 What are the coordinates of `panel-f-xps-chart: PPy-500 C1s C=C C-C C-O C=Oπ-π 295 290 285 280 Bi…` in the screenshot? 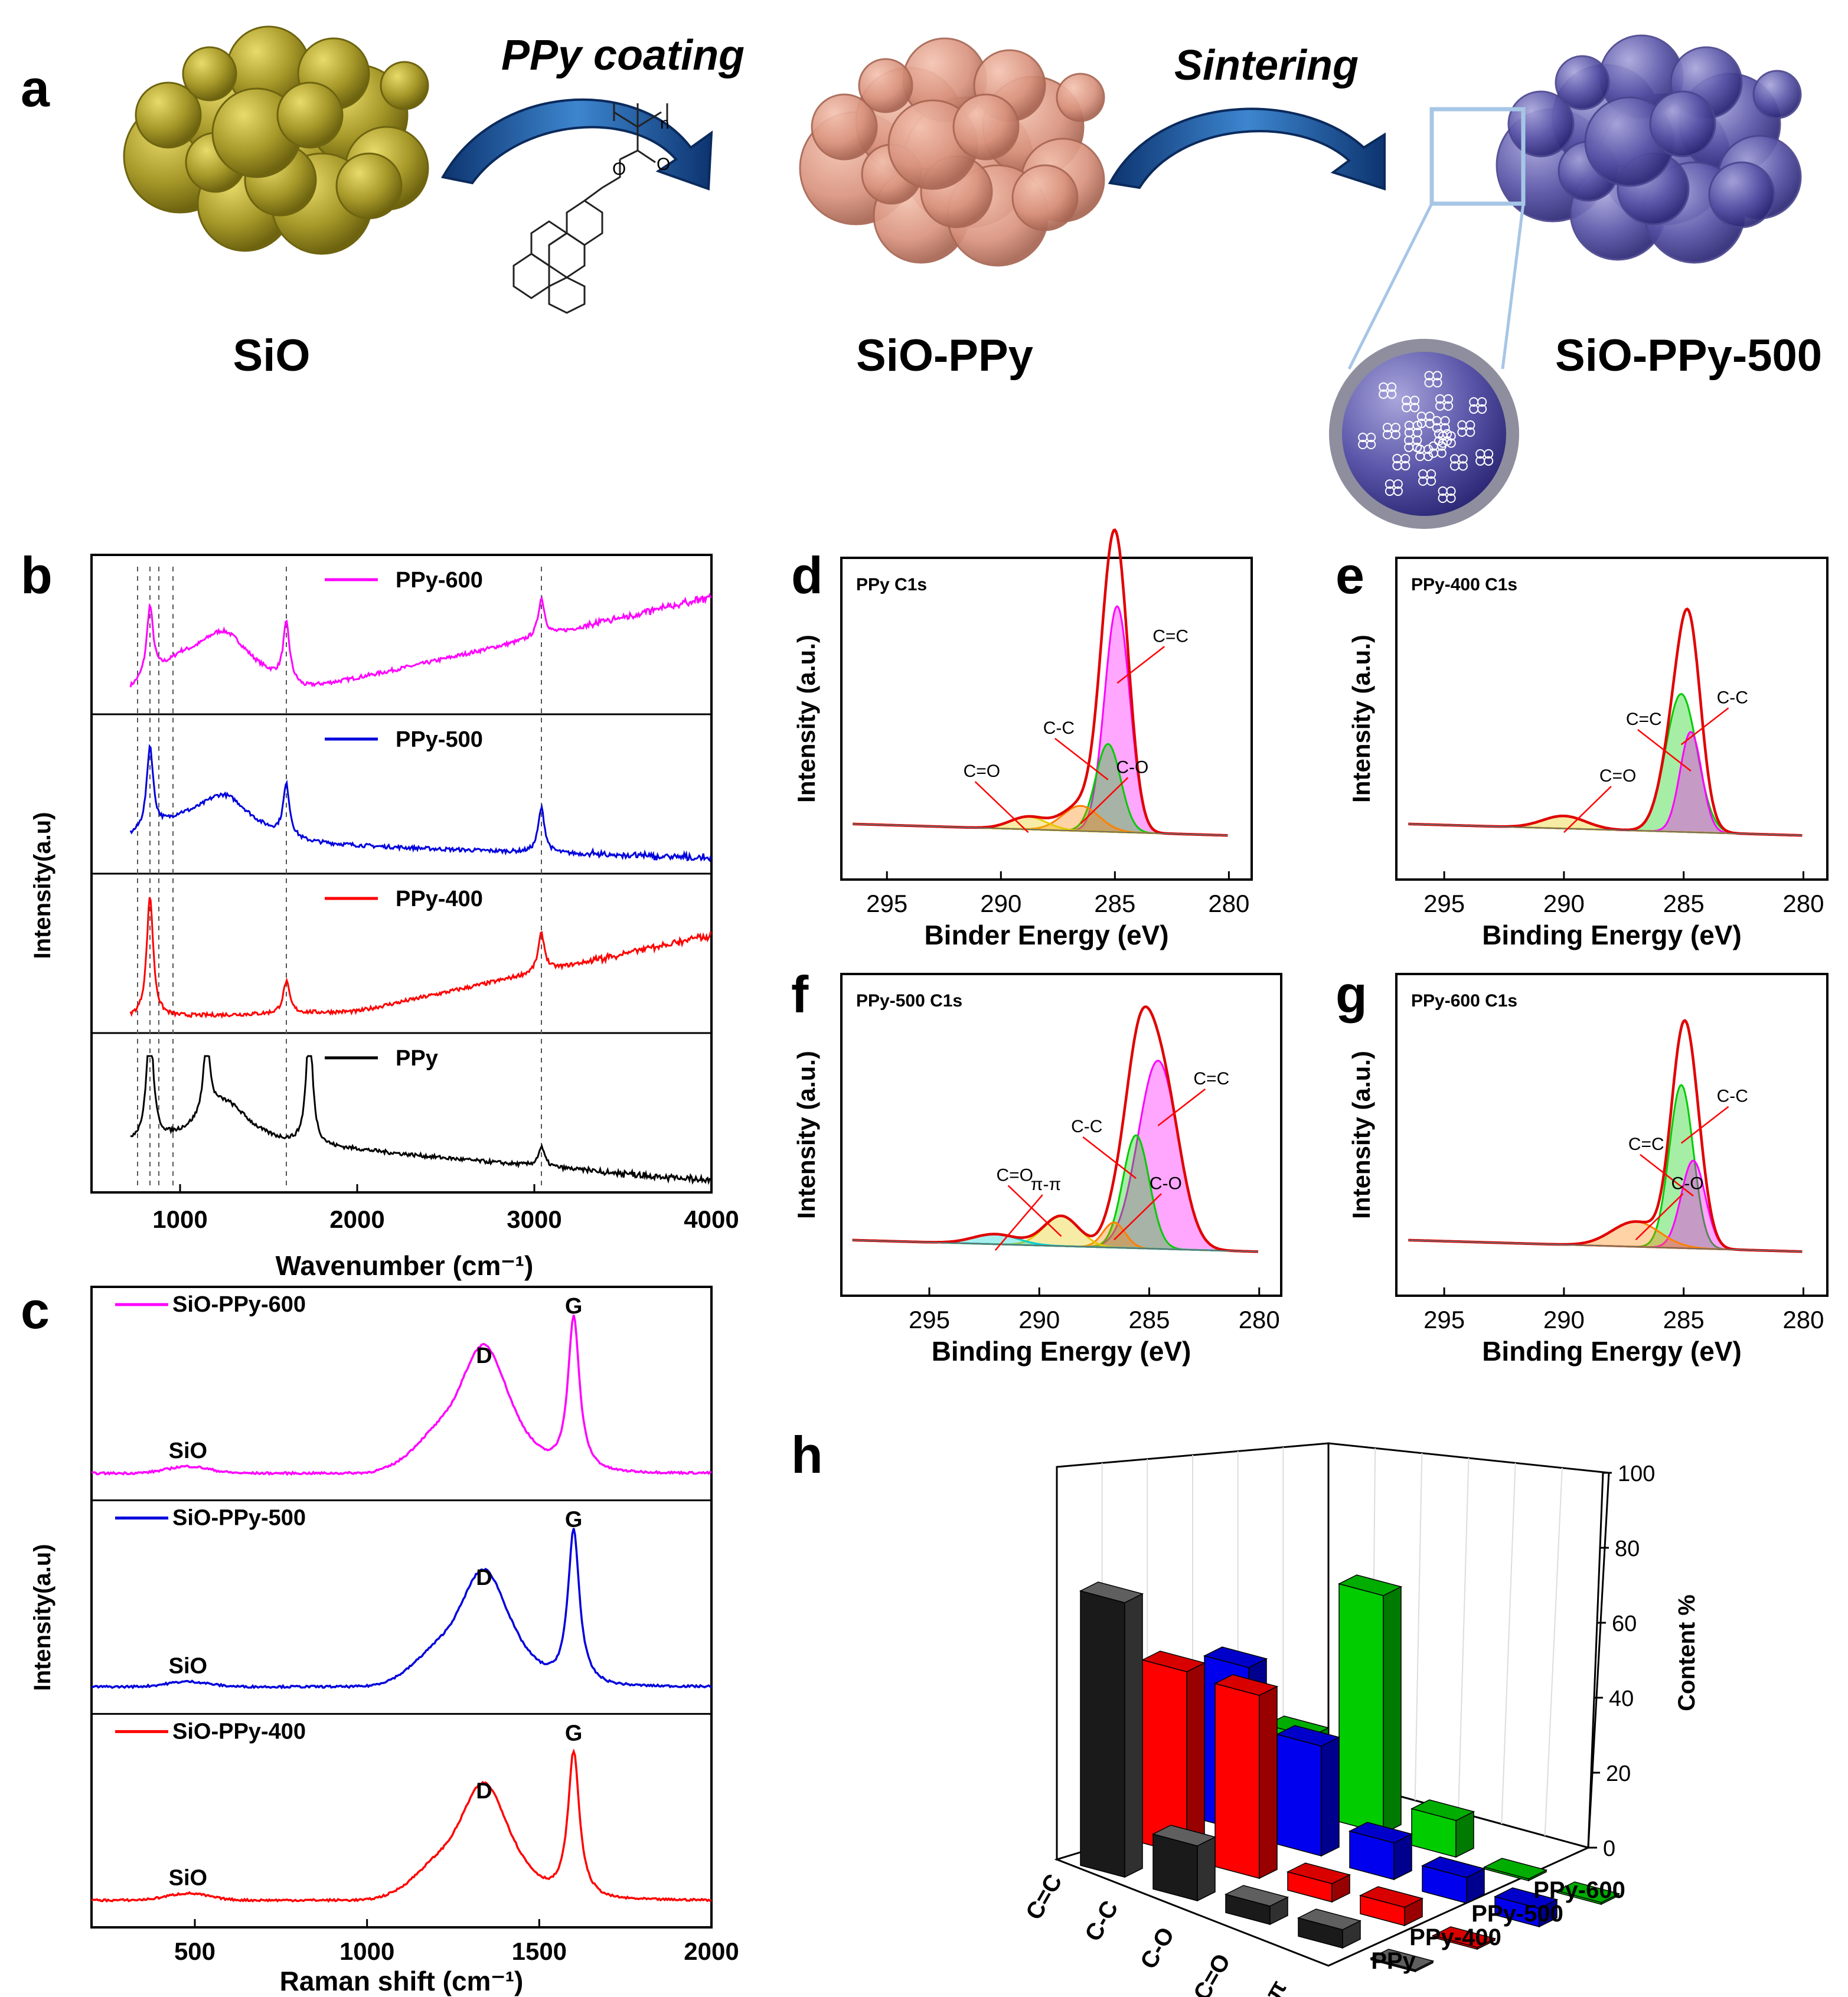 It's located at (1037, 1170).